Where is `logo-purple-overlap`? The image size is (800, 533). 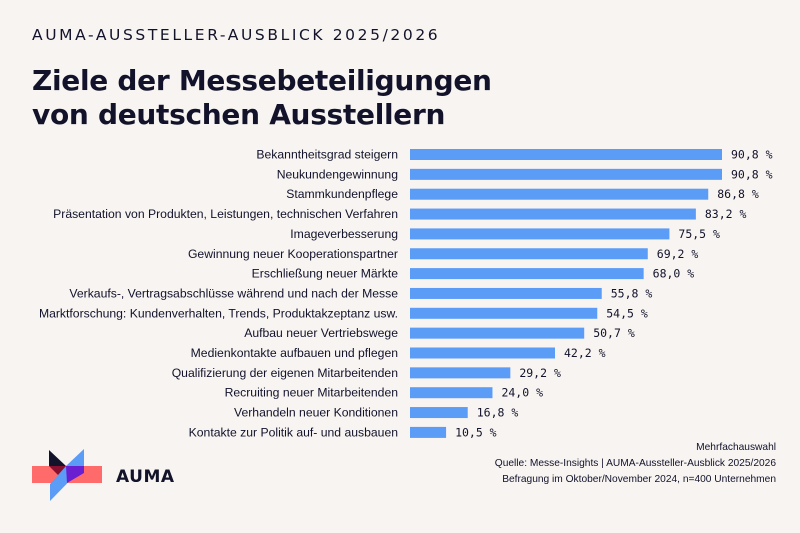
logo-purple-overlap is located at coordinates (75, 474).